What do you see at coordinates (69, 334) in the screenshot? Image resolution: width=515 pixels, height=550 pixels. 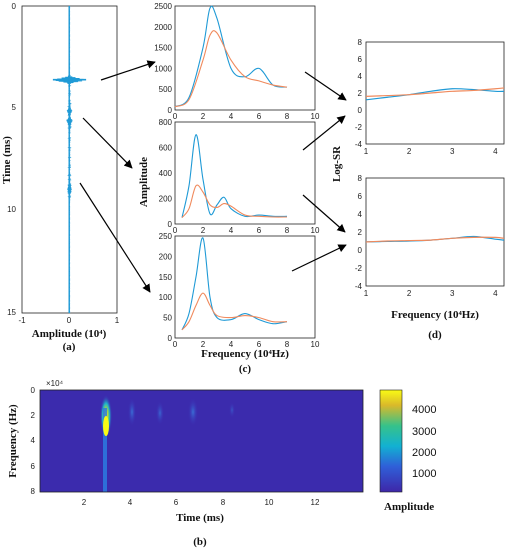 I see `panel-a-xlabel: Amplitude (10⁴)` at bounding box center [69, 334].